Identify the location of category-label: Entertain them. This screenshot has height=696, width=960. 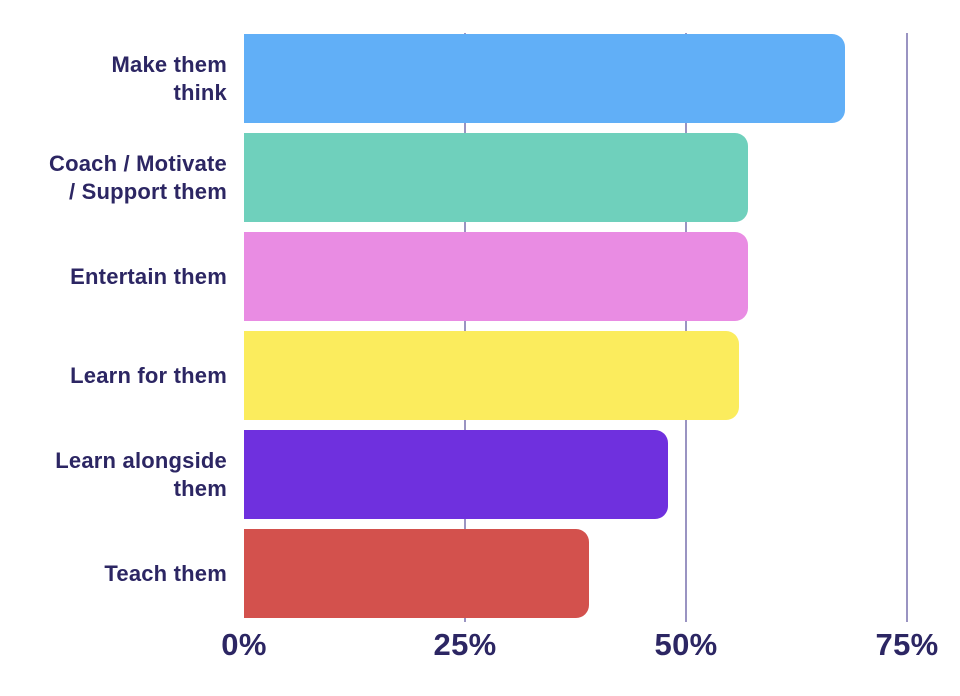
(148, 276).